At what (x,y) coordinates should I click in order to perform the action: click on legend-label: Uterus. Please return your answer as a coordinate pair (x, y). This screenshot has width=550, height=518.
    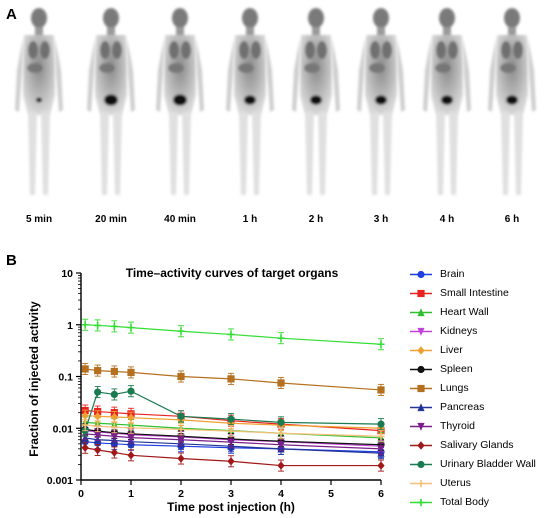
    Looking at the image, I should click on (455, 483).